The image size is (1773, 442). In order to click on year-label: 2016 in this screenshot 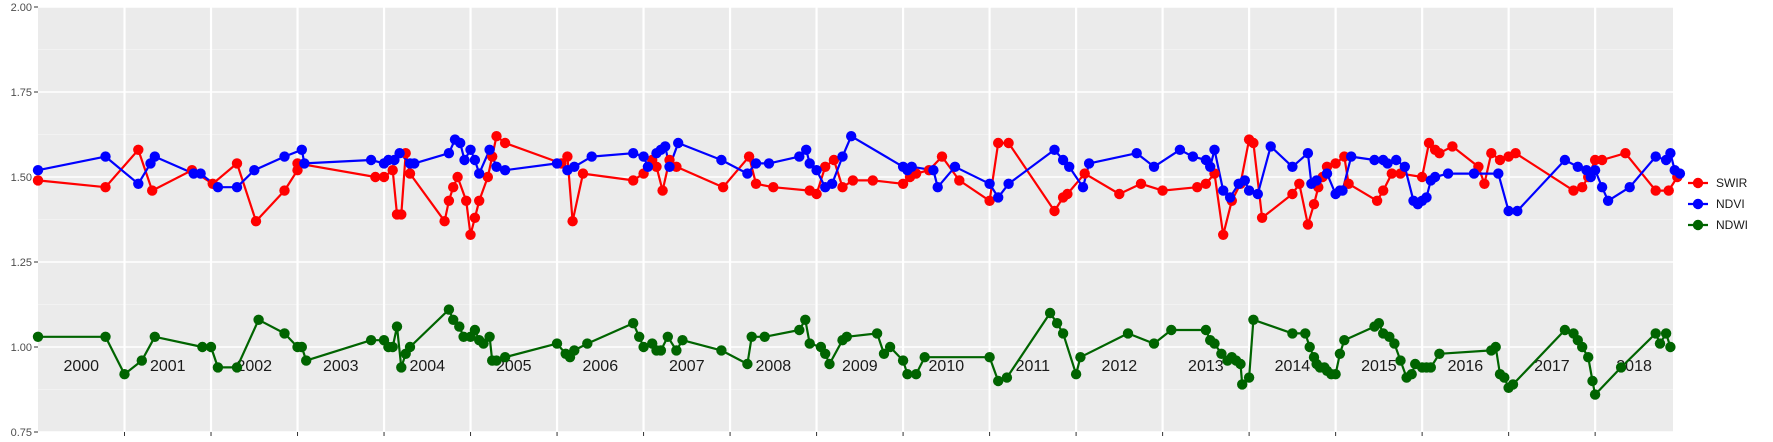, I will do `click(1466, 366)`.